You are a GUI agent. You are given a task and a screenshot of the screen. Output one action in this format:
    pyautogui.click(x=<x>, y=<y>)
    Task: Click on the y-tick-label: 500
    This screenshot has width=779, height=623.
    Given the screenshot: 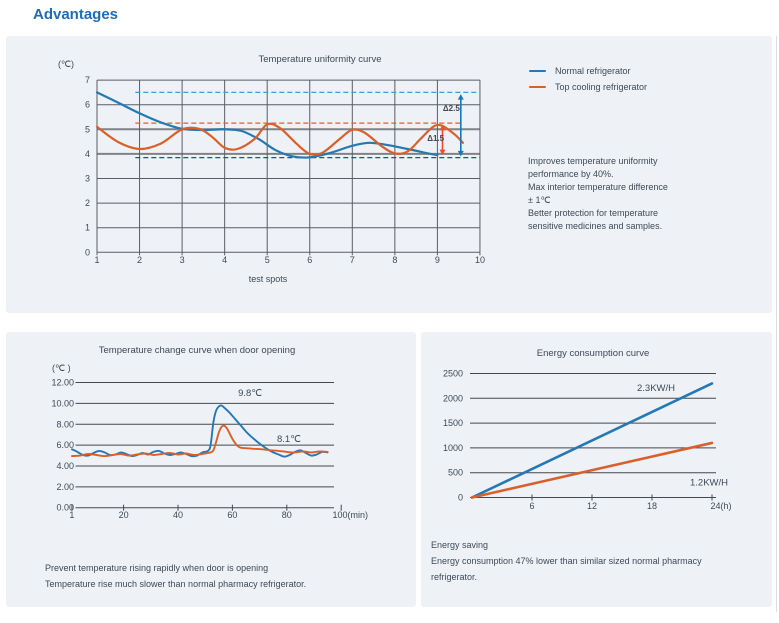 What is the action you would take?
    pyautogui.click(x=455, y=473)
    